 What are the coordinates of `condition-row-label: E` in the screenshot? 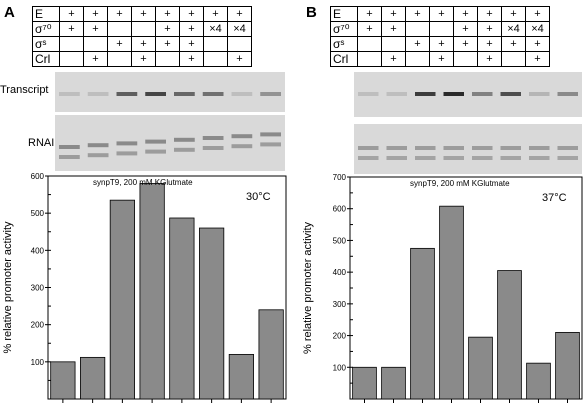 It's located at (46, 14).